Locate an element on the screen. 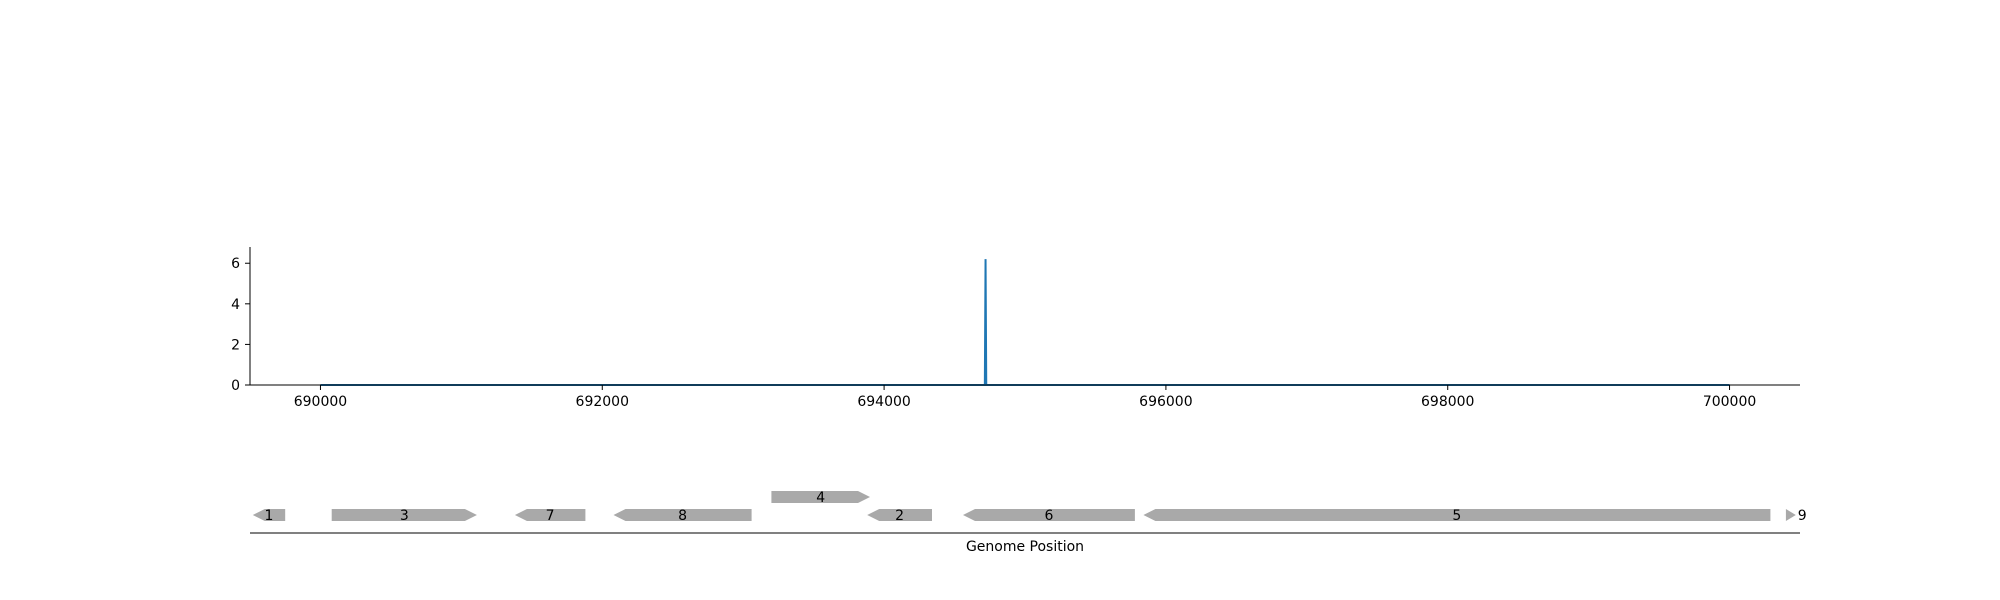 This screenshot has width=2000, height=600. y-tick-label: 2 is located at coordinates (235, 345).